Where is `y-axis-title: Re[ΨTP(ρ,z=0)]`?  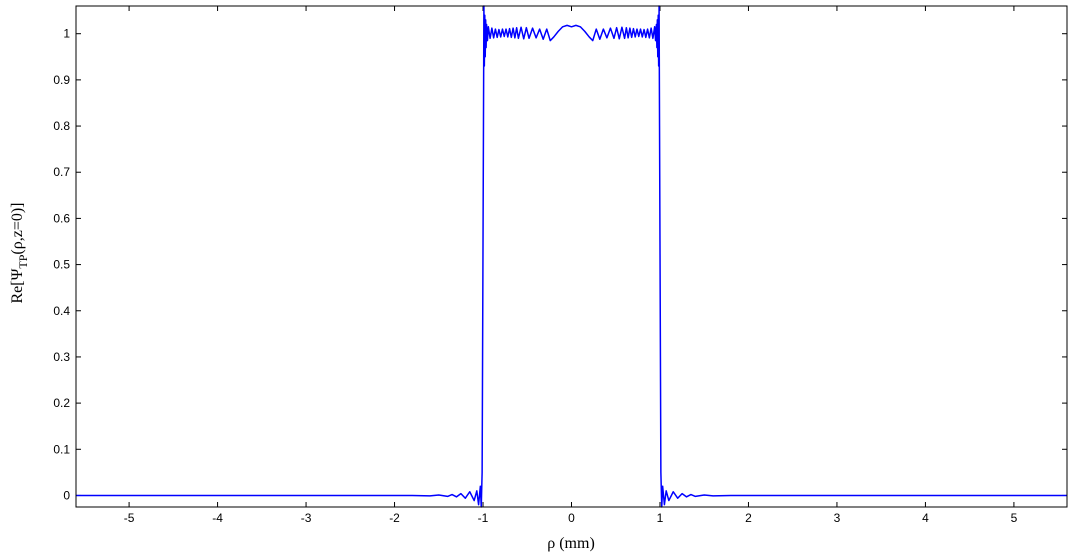 y-axis-title: Re[ΨTP(ρ,z=0)] is located at coordinates (19, 252).